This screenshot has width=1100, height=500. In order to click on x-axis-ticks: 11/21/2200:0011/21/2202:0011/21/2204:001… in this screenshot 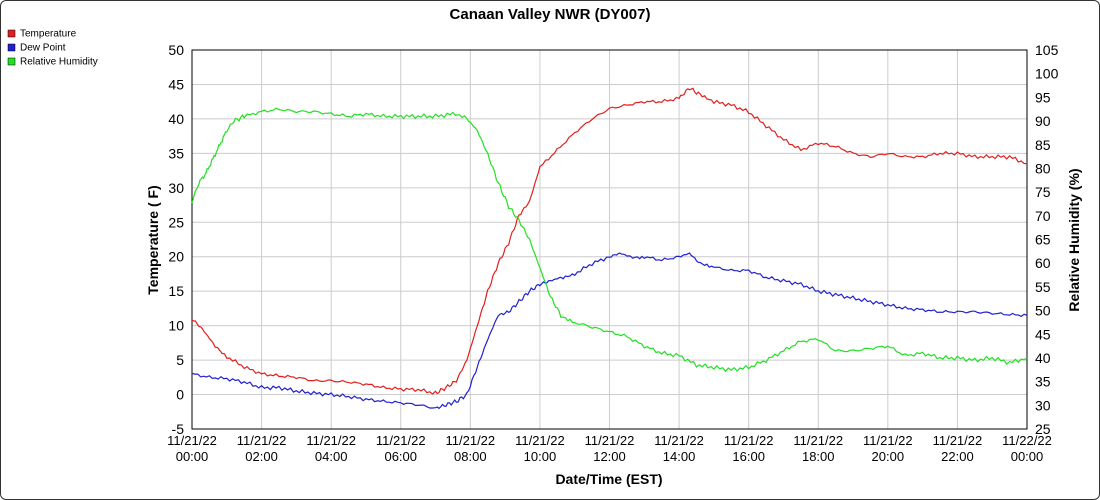, I will do `click(609, 448)`.